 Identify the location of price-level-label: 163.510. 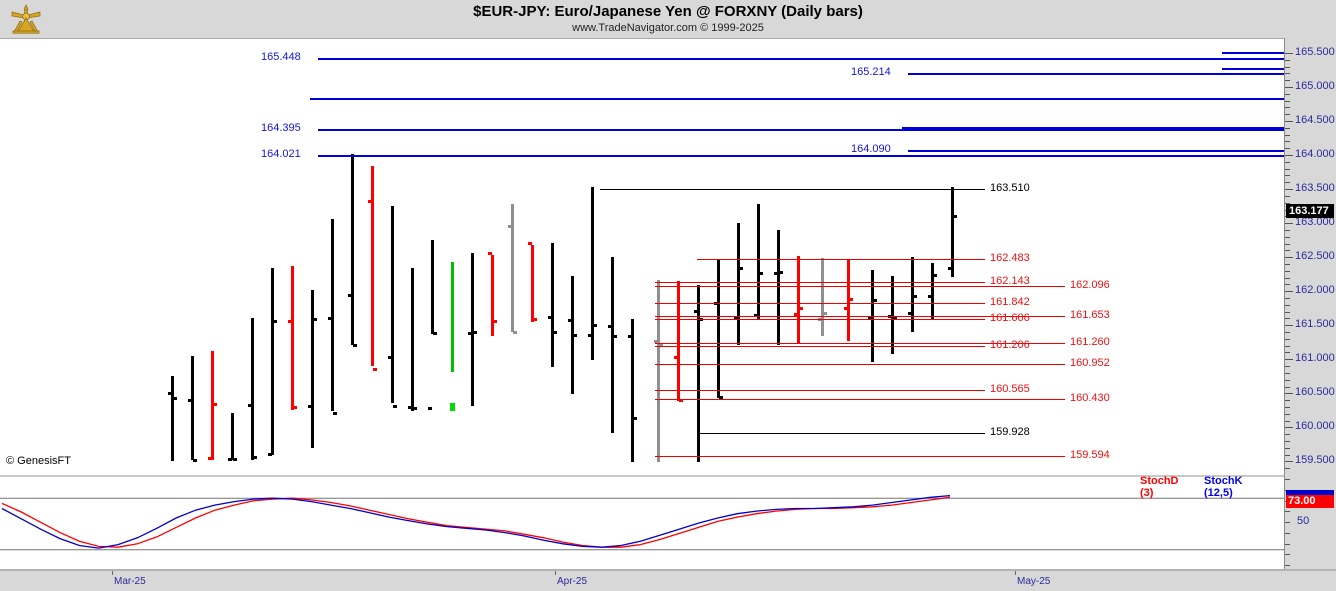
(1010, 188).